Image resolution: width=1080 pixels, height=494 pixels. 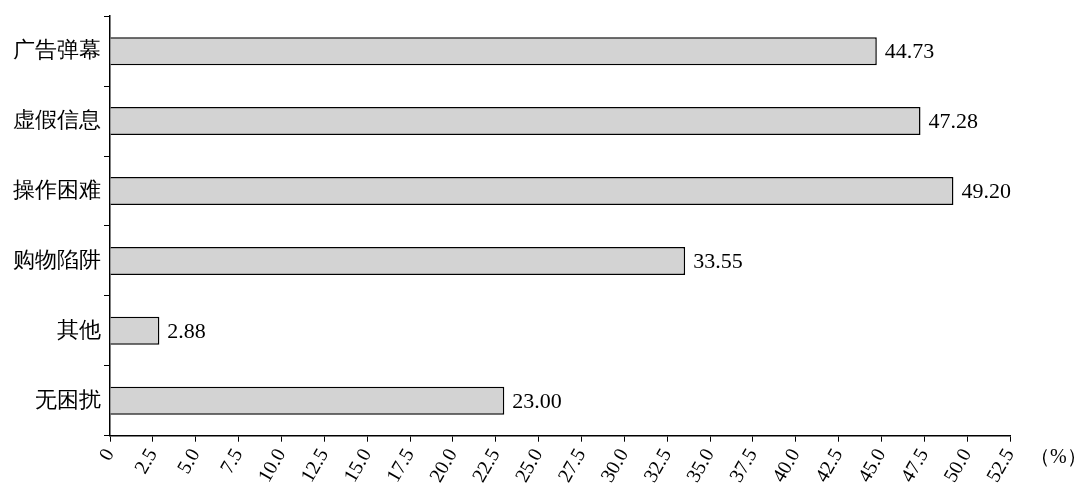 What do you see at coordinates (186, 330) in the screenshot?
I see `data-label: 2.88` at bounding box center [186, 330].